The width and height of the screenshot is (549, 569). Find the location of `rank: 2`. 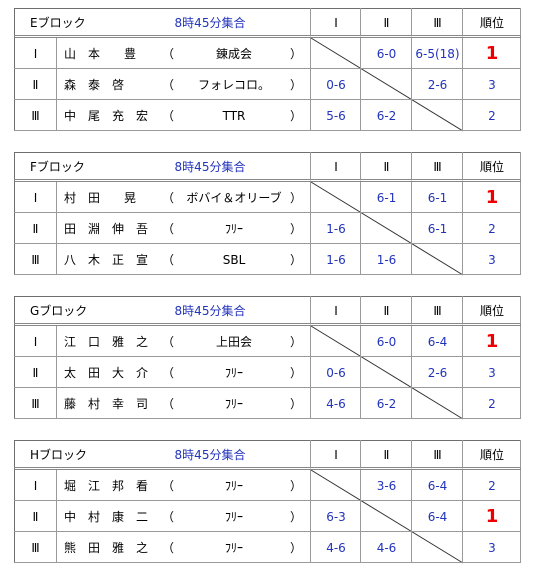

rank: 2 is located at coordinates (492, 115).